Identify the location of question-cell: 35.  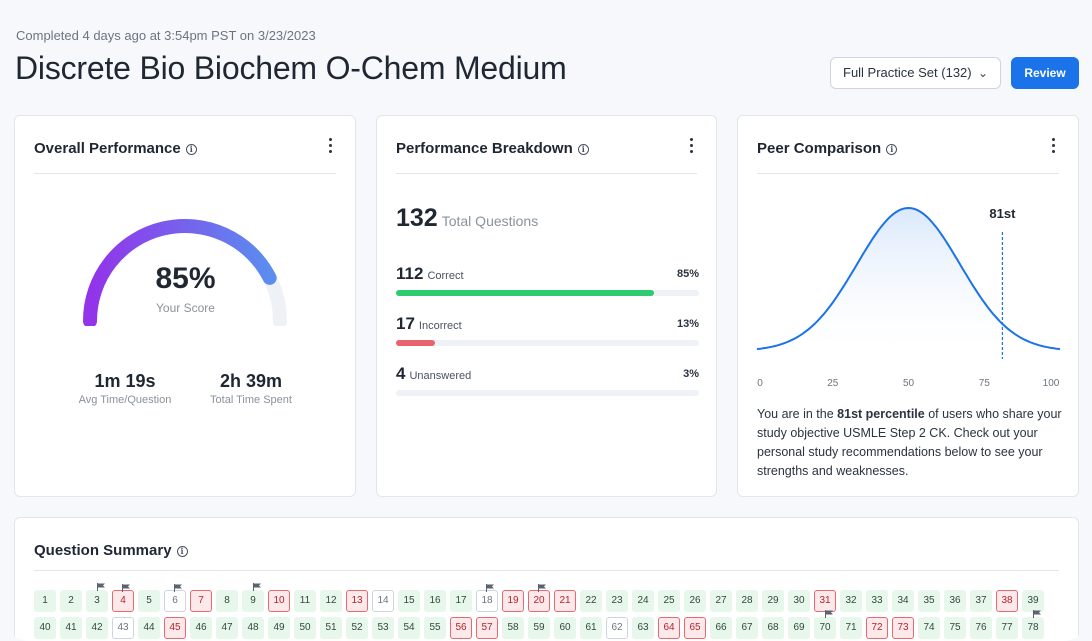
(929, 601).